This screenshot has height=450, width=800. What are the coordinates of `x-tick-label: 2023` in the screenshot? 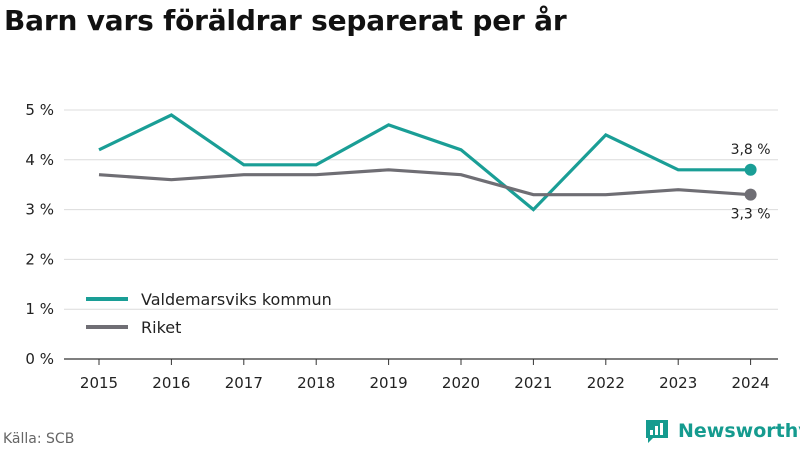 It's located at (678, 383).